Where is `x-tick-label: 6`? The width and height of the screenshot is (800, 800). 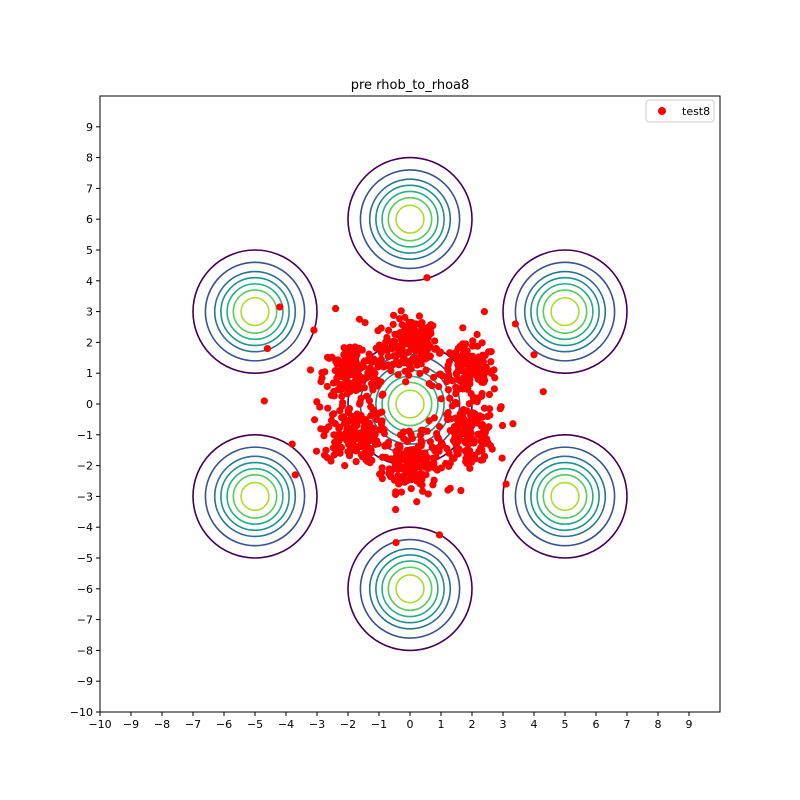
x-tick-label: 6 is located at coordinates (596, 724).